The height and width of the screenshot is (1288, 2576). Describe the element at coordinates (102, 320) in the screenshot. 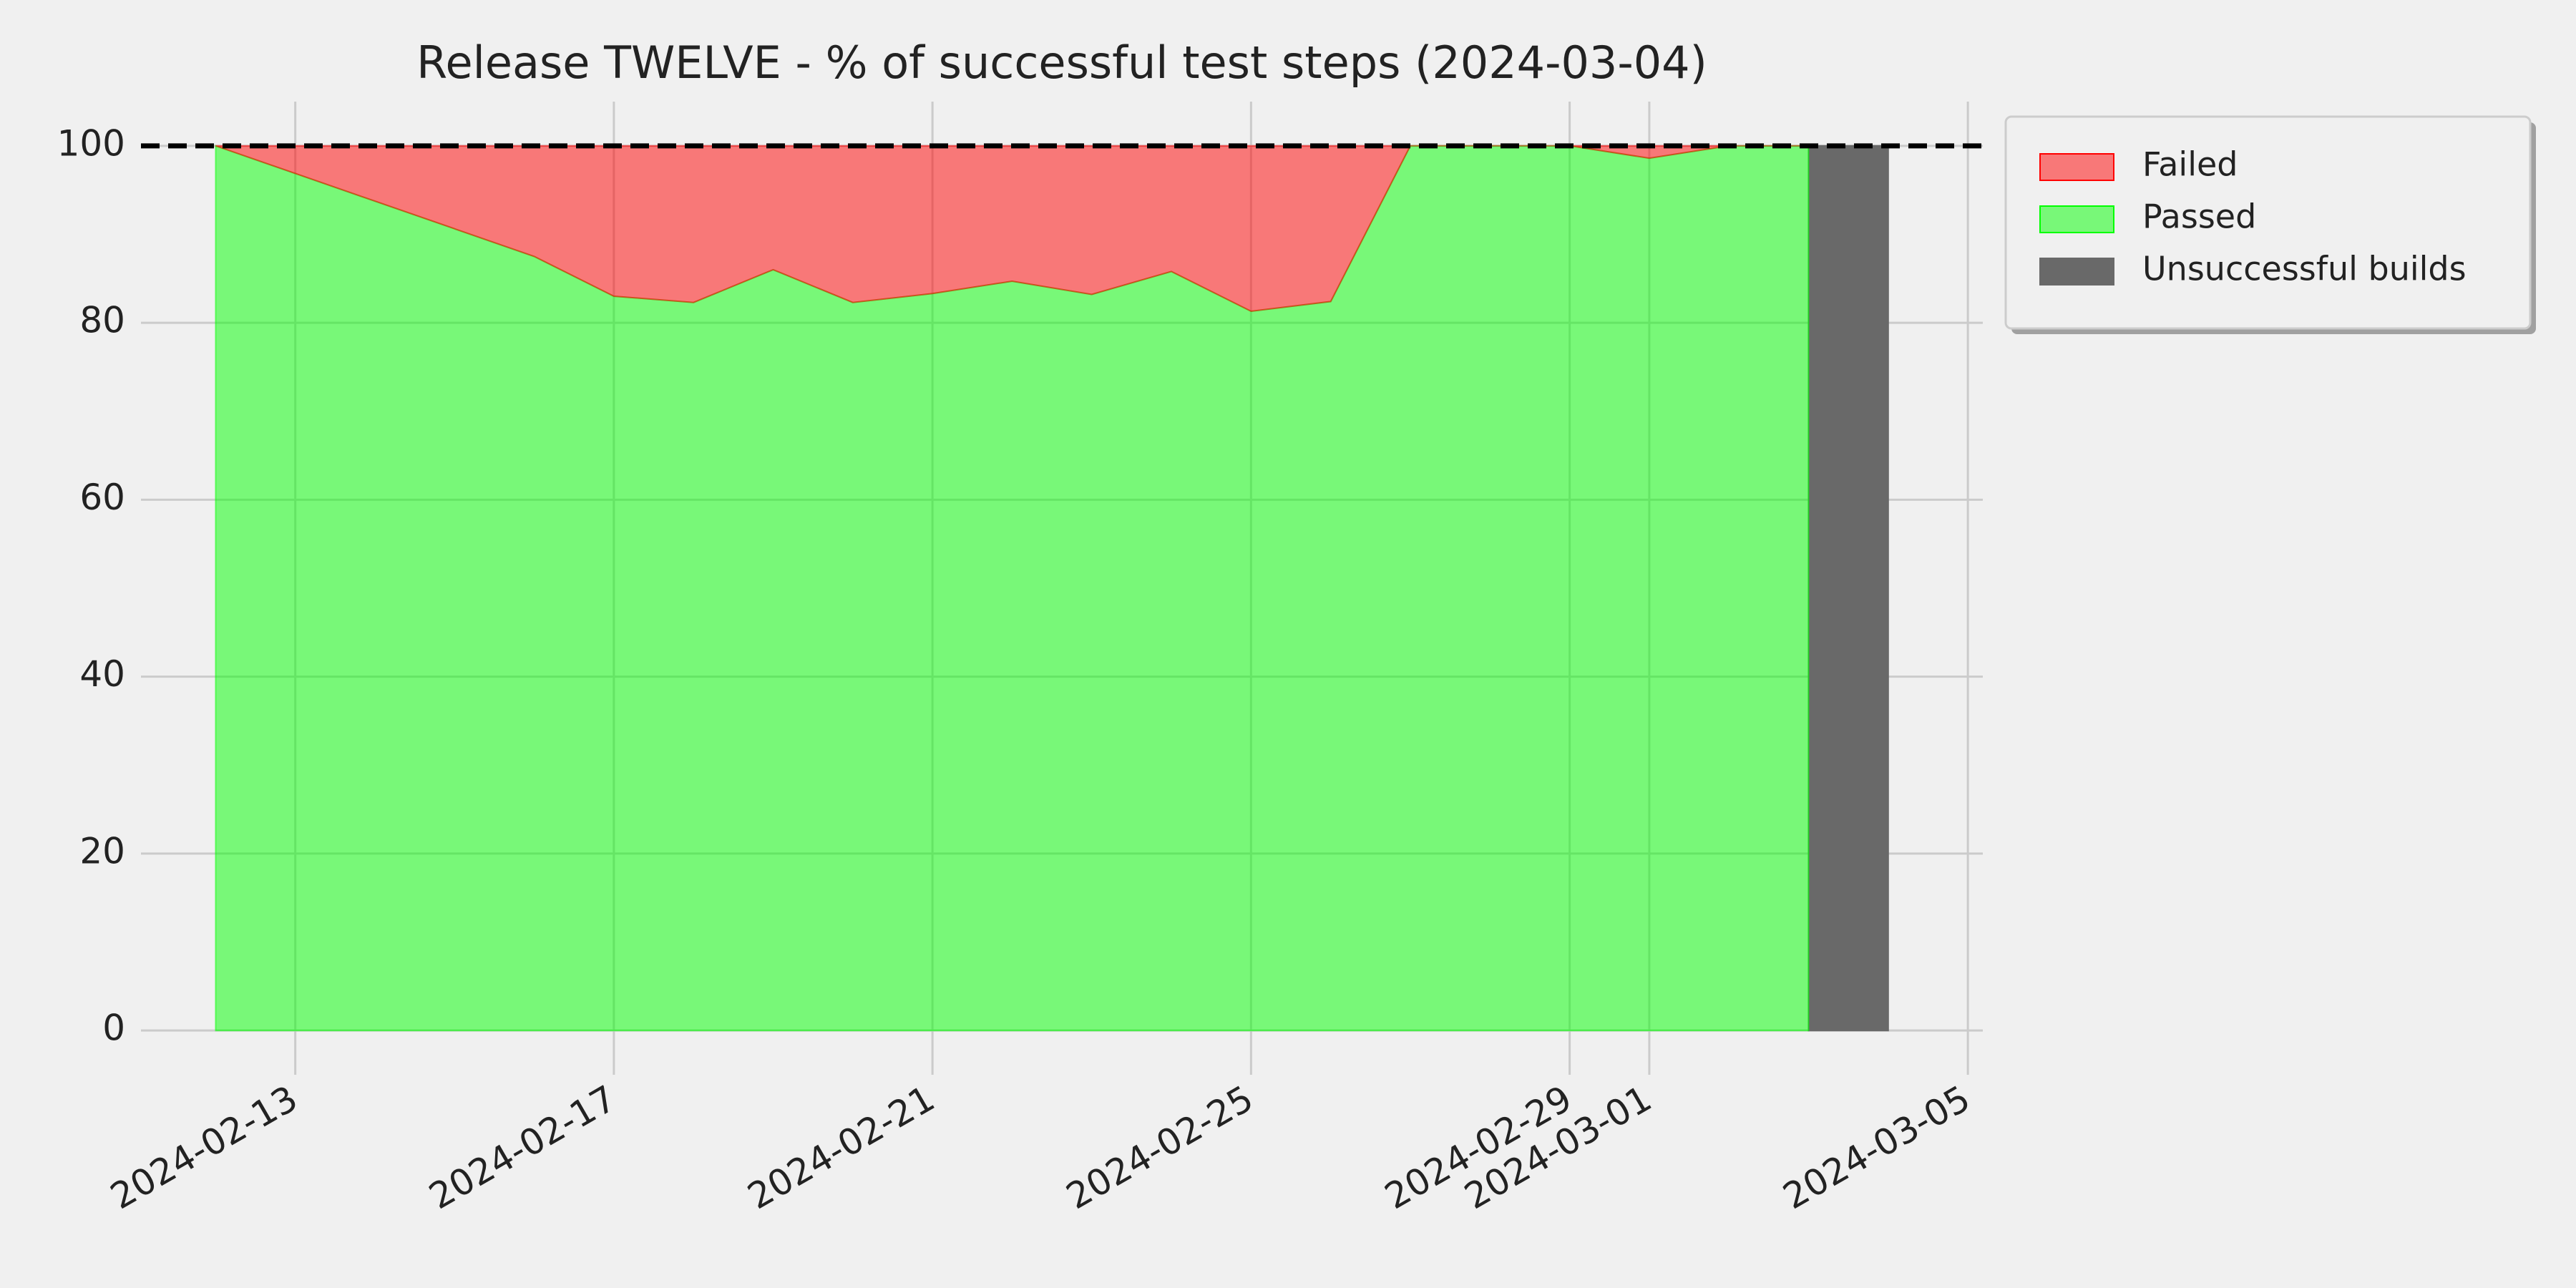

I see `y-tick-label: 80` at that location.